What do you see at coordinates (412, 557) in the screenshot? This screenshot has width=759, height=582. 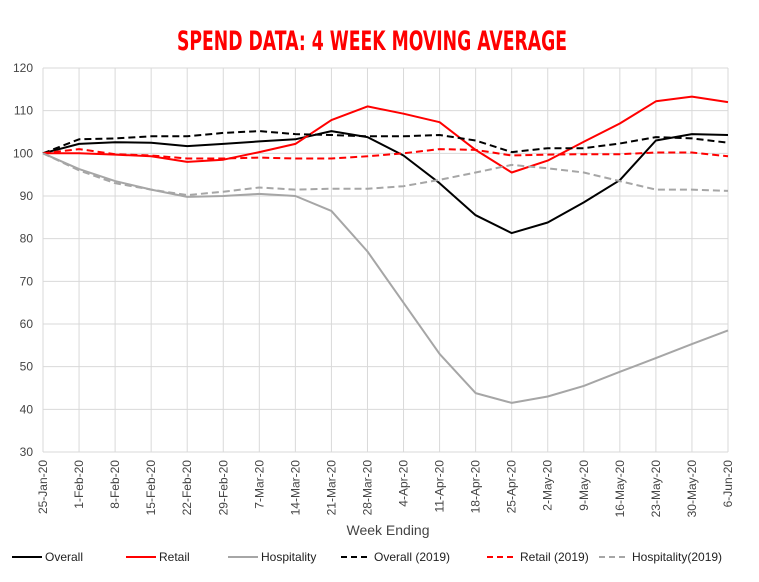 I see `legend-label: Overall (2019)` at bounding box center [412, 557].